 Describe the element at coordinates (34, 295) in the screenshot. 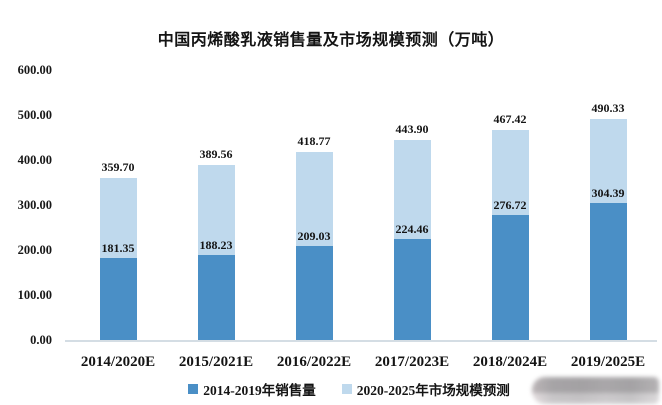

I see `y-axis-tick-label: 100.00` at that location.